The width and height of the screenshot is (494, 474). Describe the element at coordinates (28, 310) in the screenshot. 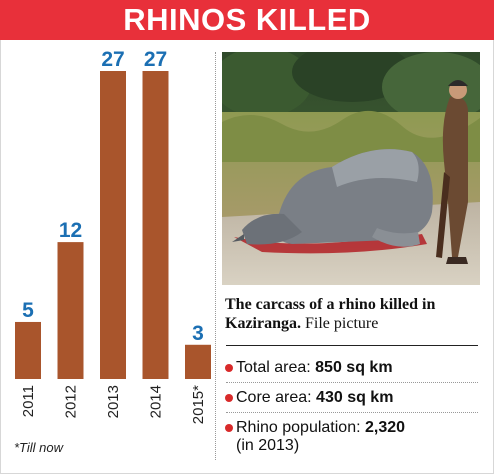

I see `value-label-2011: 5` at that location.